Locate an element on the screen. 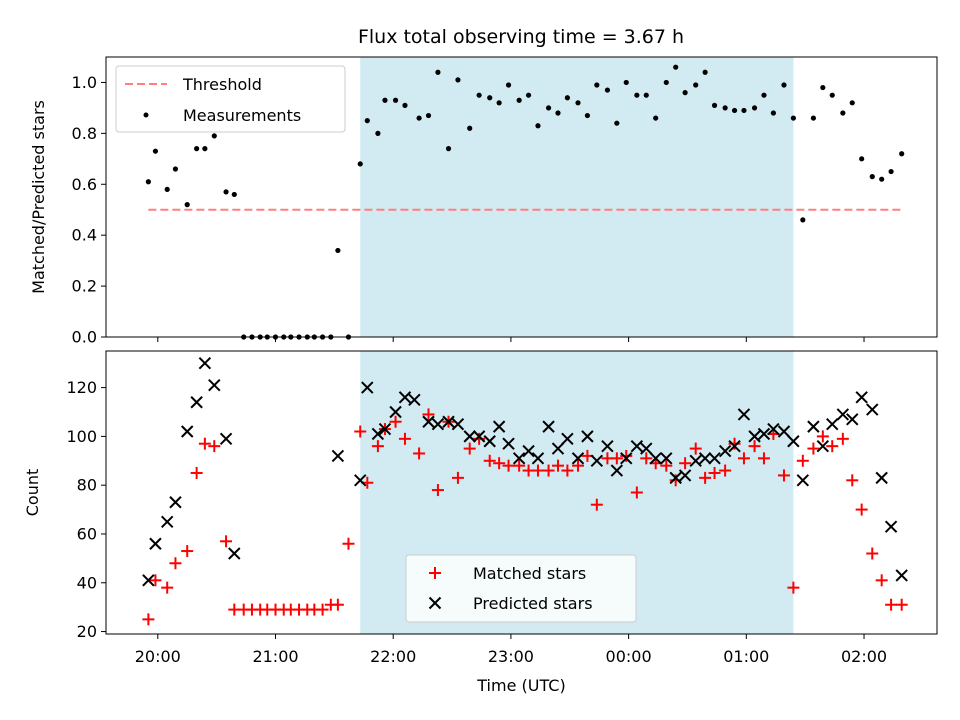 The width and height of the screenshot is (960, 720). top-y-axis-label: Matched/Predicted stars is located at coordinates (38, 197).